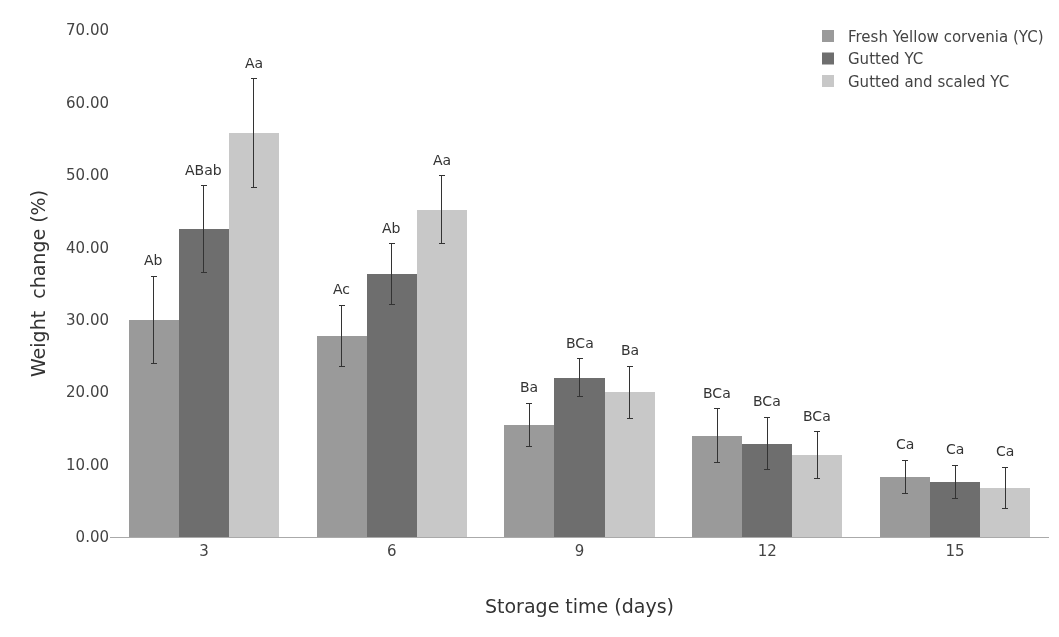 The image size is (1059, 637). What do you see at coordinates (87, 175) in the screenshot?
I see `y-tick-label: 50.00` at bounding box center [87, 175].